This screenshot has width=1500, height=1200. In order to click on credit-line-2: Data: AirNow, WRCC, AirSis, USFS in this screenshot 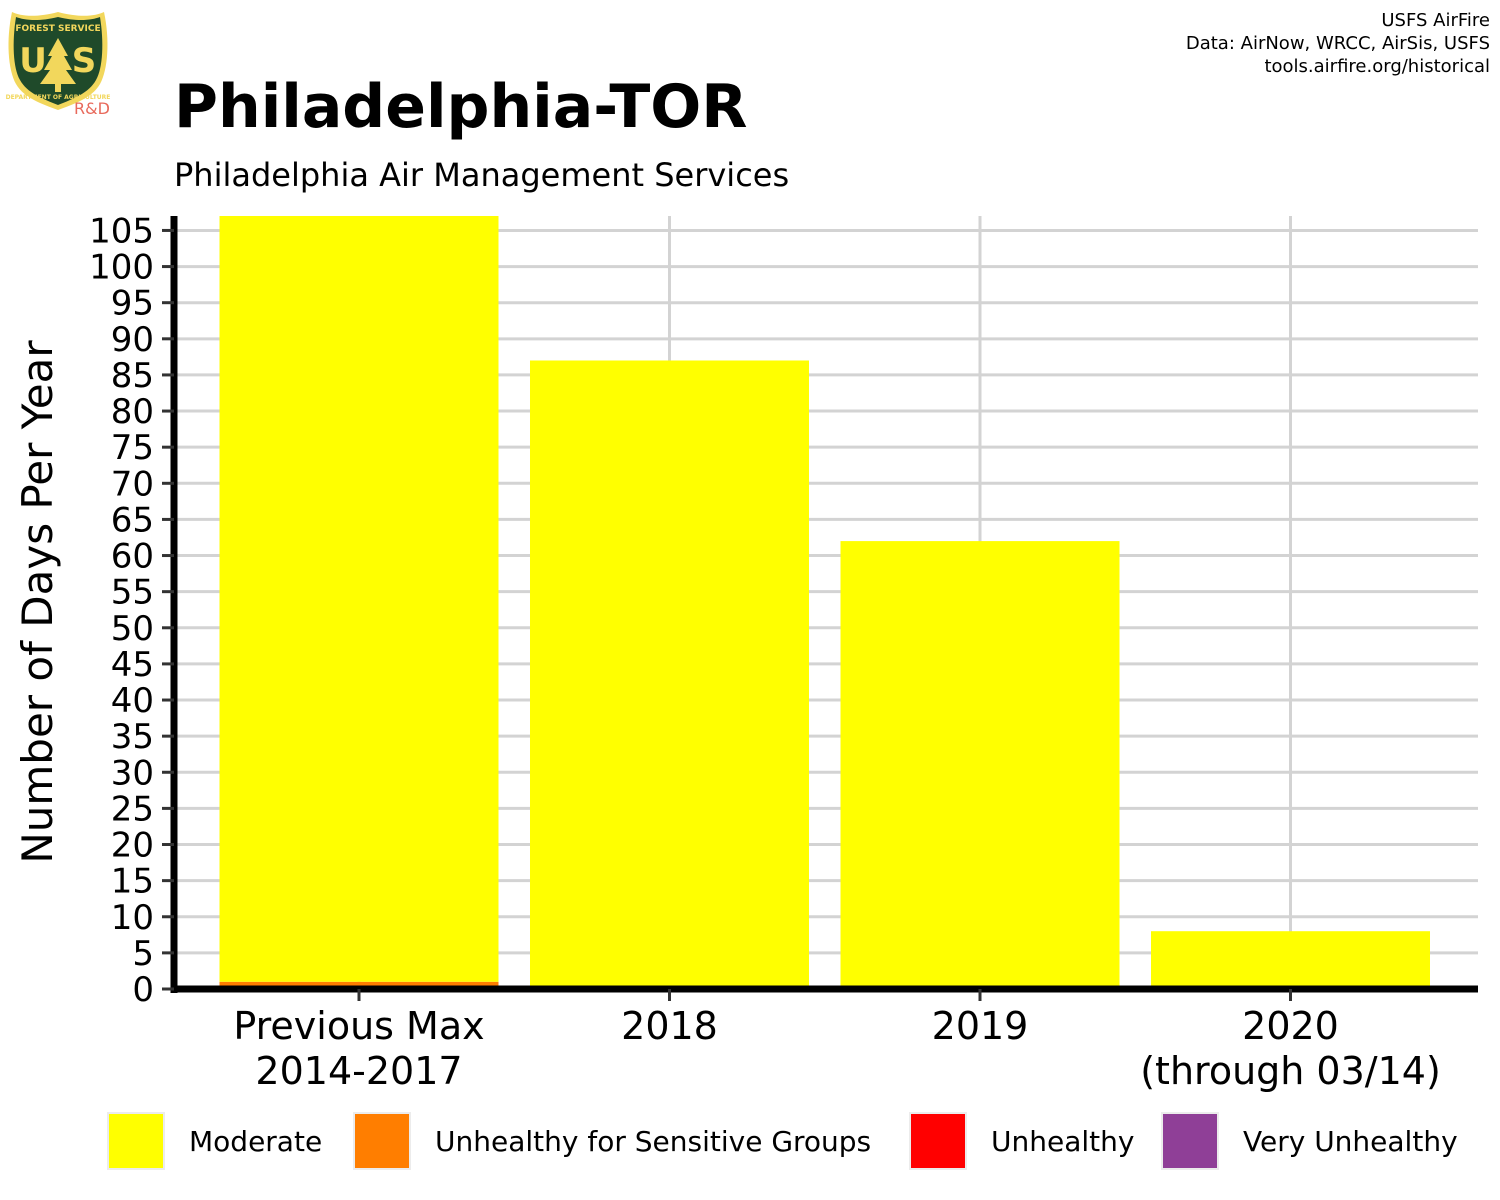, I will do `click(1338, 43)`.